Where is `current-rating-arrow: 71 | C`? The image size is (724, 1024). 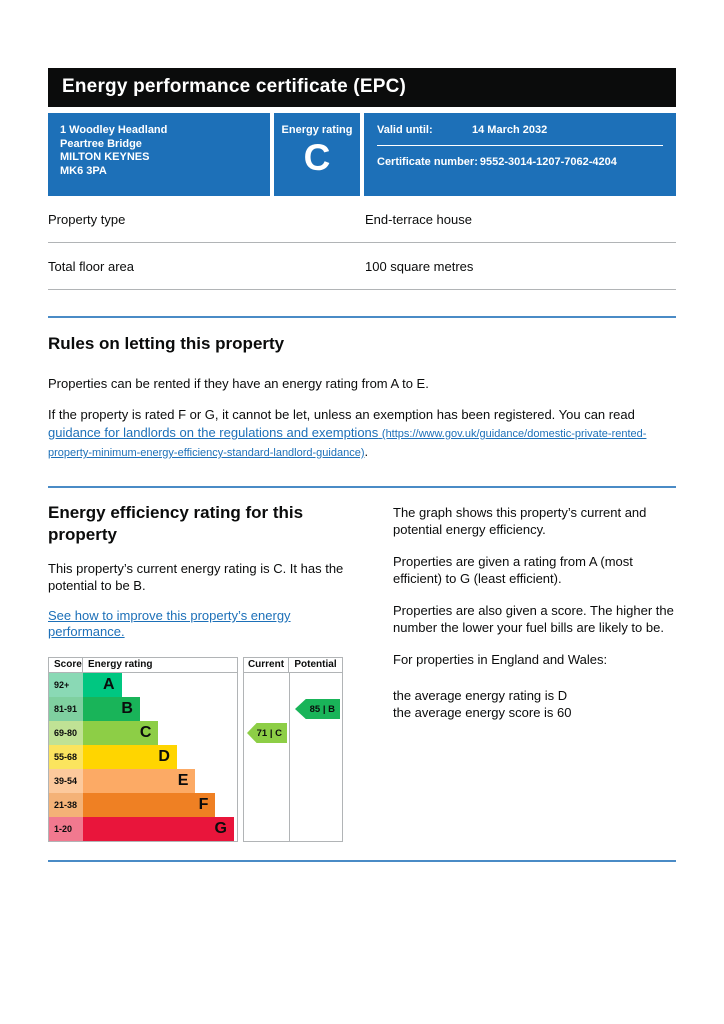
current-rating-arrow: 71 | C is located at coordinates (267, 733).